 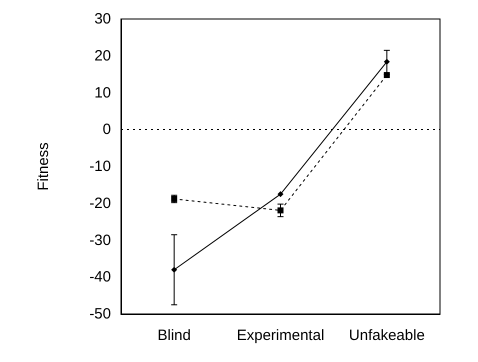 What do you see at coordinates (100, 314) in the screenshot?
I see `y-tick-label: -50` at bounding box center [100, 314].